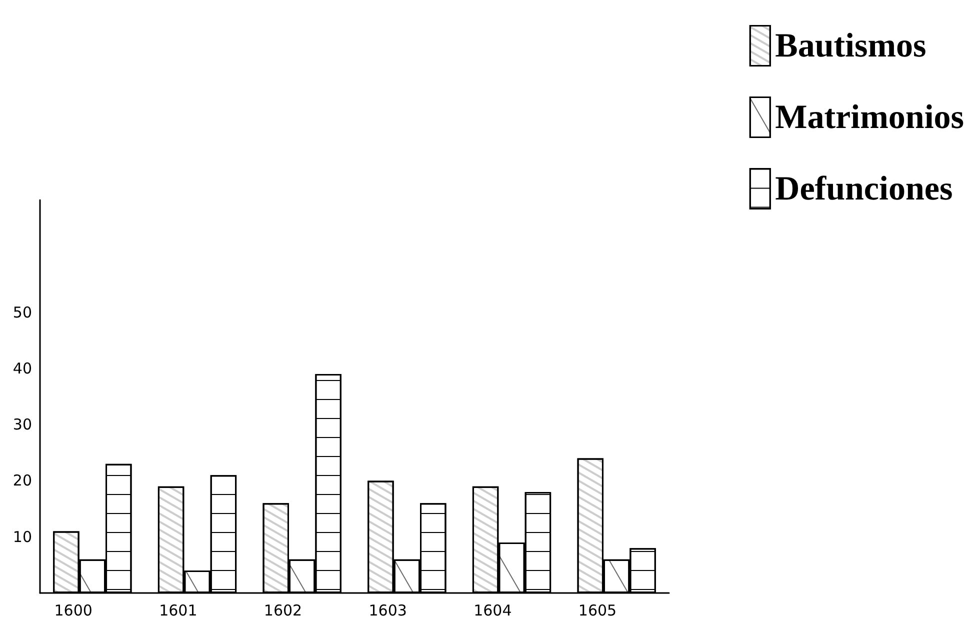 Image resolution: width=979 pixels, height=638 pixels. I want to click on x-tick-label: 1602, so click(283, 611).